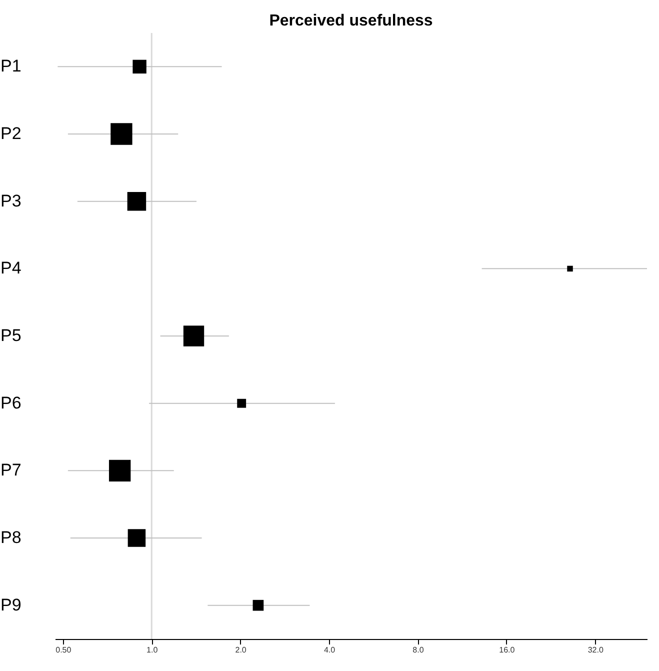  Describe the element at coordinates (11, 268) in the screenshot. I see `y-tick-label: P4` at that location.